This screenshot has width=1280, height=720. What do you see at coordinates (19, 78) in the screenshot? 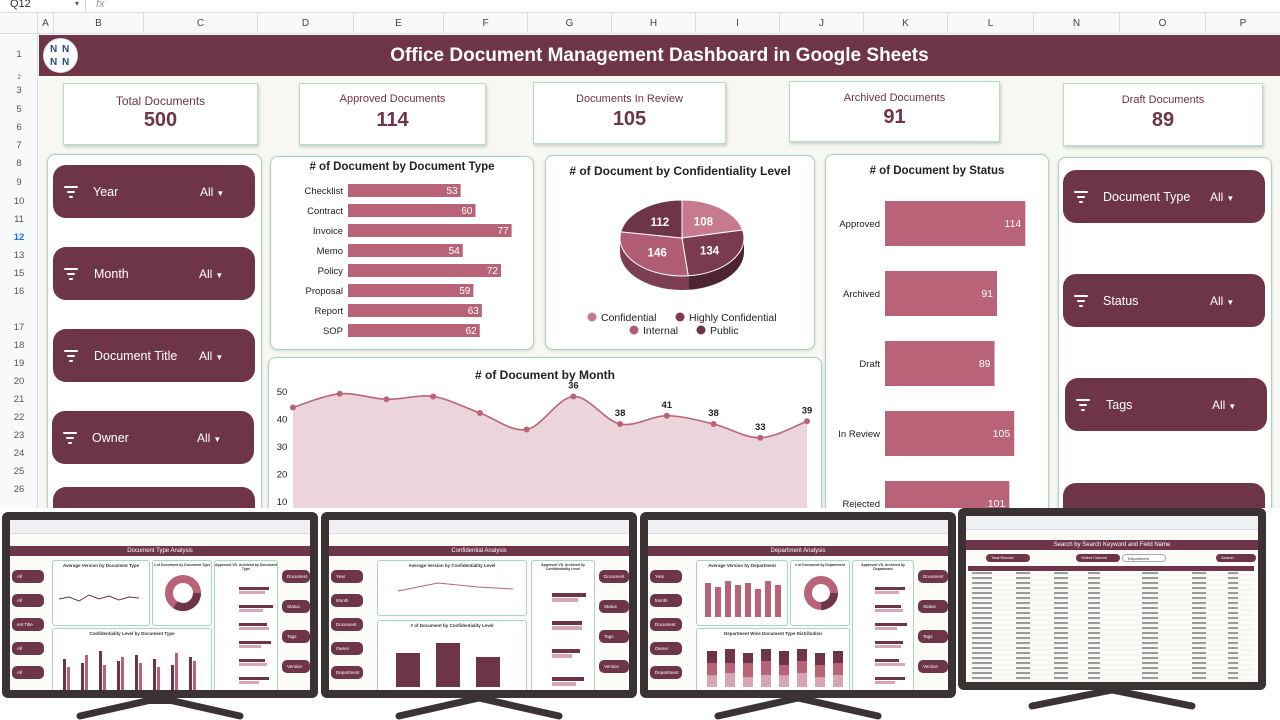
I see `row-header: 2` at bounding box center [19, 78].